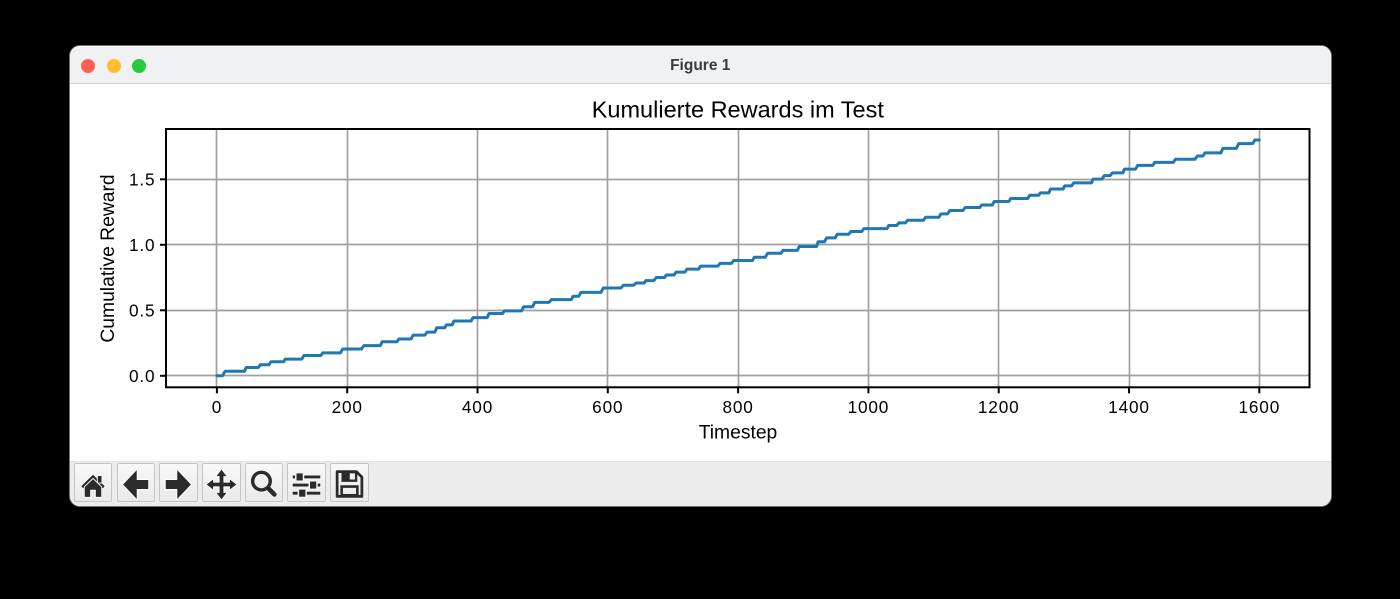 The image size is (1400, 599). Describe the element at coordinates (477, 407) in the screenshot. I see `svg-text: 400` at that location.